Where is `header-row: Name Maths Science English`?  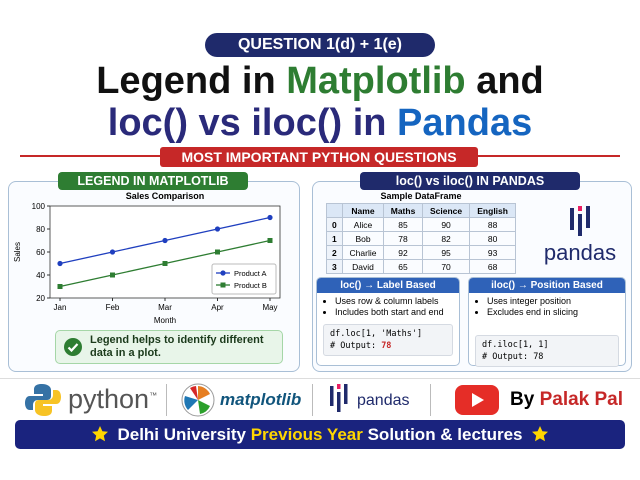 header-row: Name Maths Science English is located at coordinates (421, 210).